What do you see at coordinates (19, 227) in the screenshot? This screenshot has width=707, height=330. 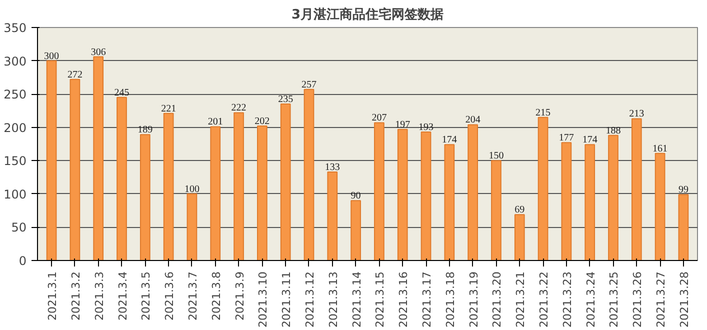 I see `y-tick-label: 50` at bounding box center [19, 227].